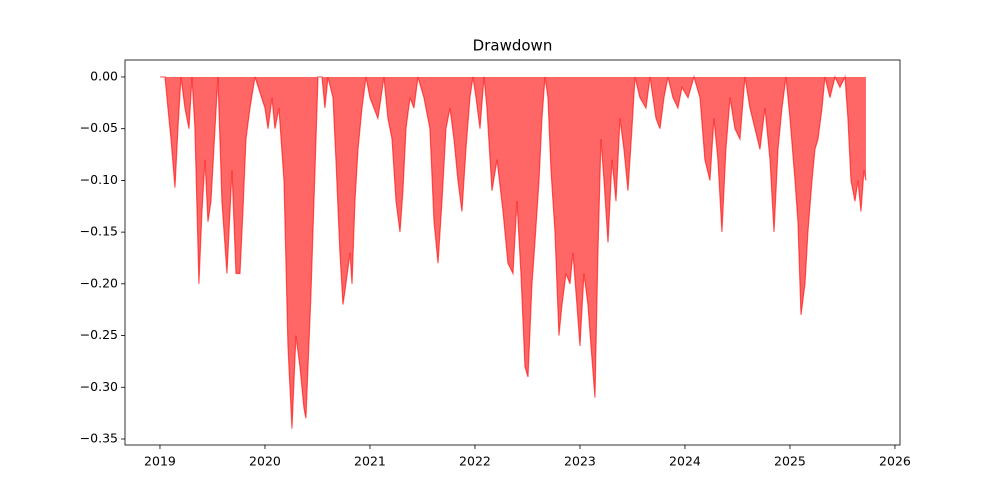 The image size is (1000, 500). I want to click on y-tick-label: −0.20, so click(99, 282).